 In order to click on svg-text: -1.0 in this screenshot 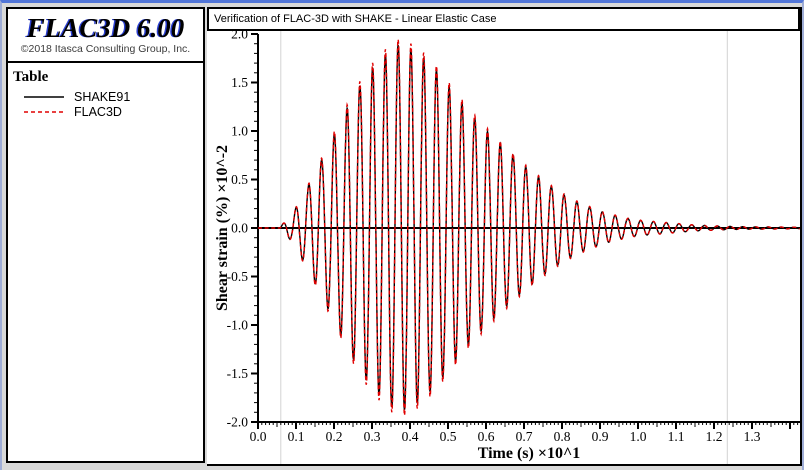, I will do `click(238, 325)`.